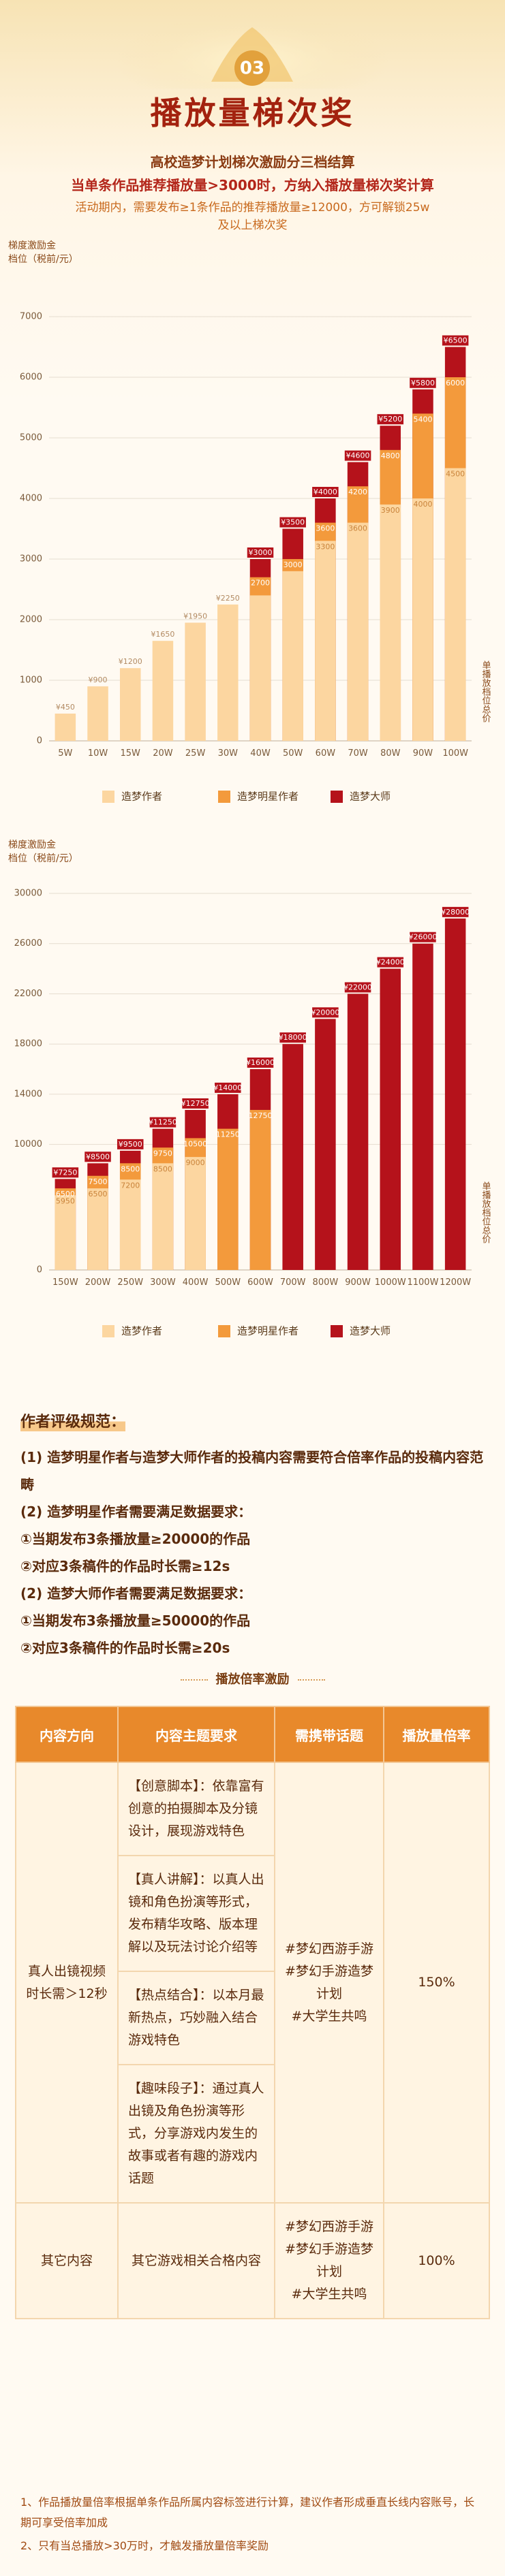 The height and width of the screenshot is (2576, 505). I want to click on value-label: 4800, so click(390, 455).